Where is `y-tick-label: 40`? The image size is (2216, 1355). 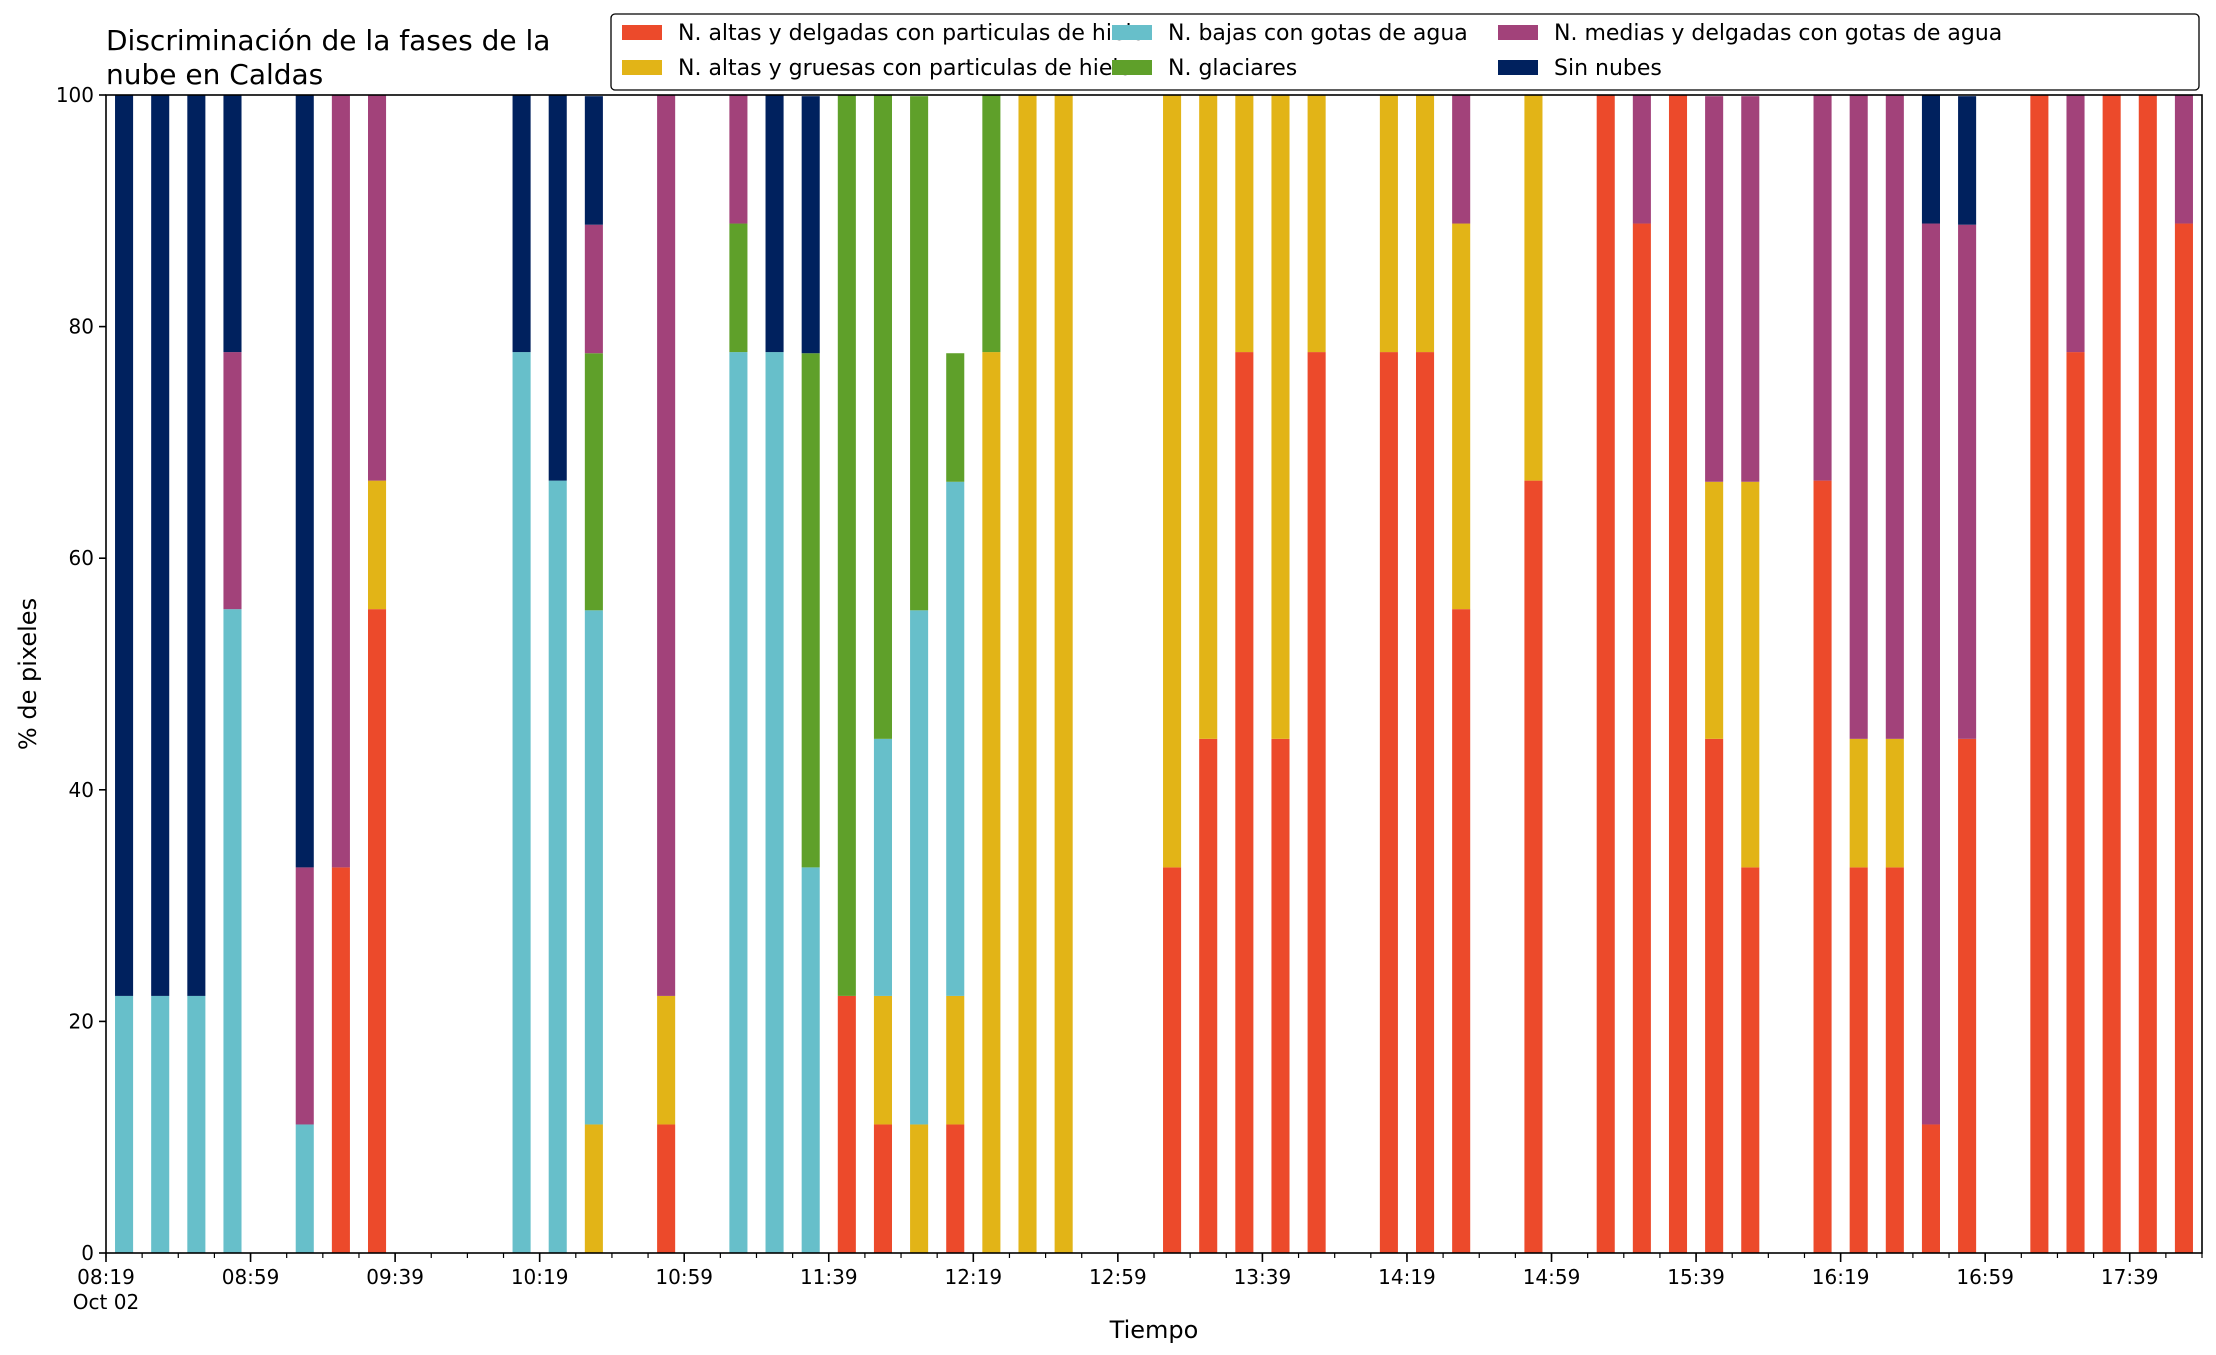
y-tick-label: 40 is located at coordinates (81, 790).